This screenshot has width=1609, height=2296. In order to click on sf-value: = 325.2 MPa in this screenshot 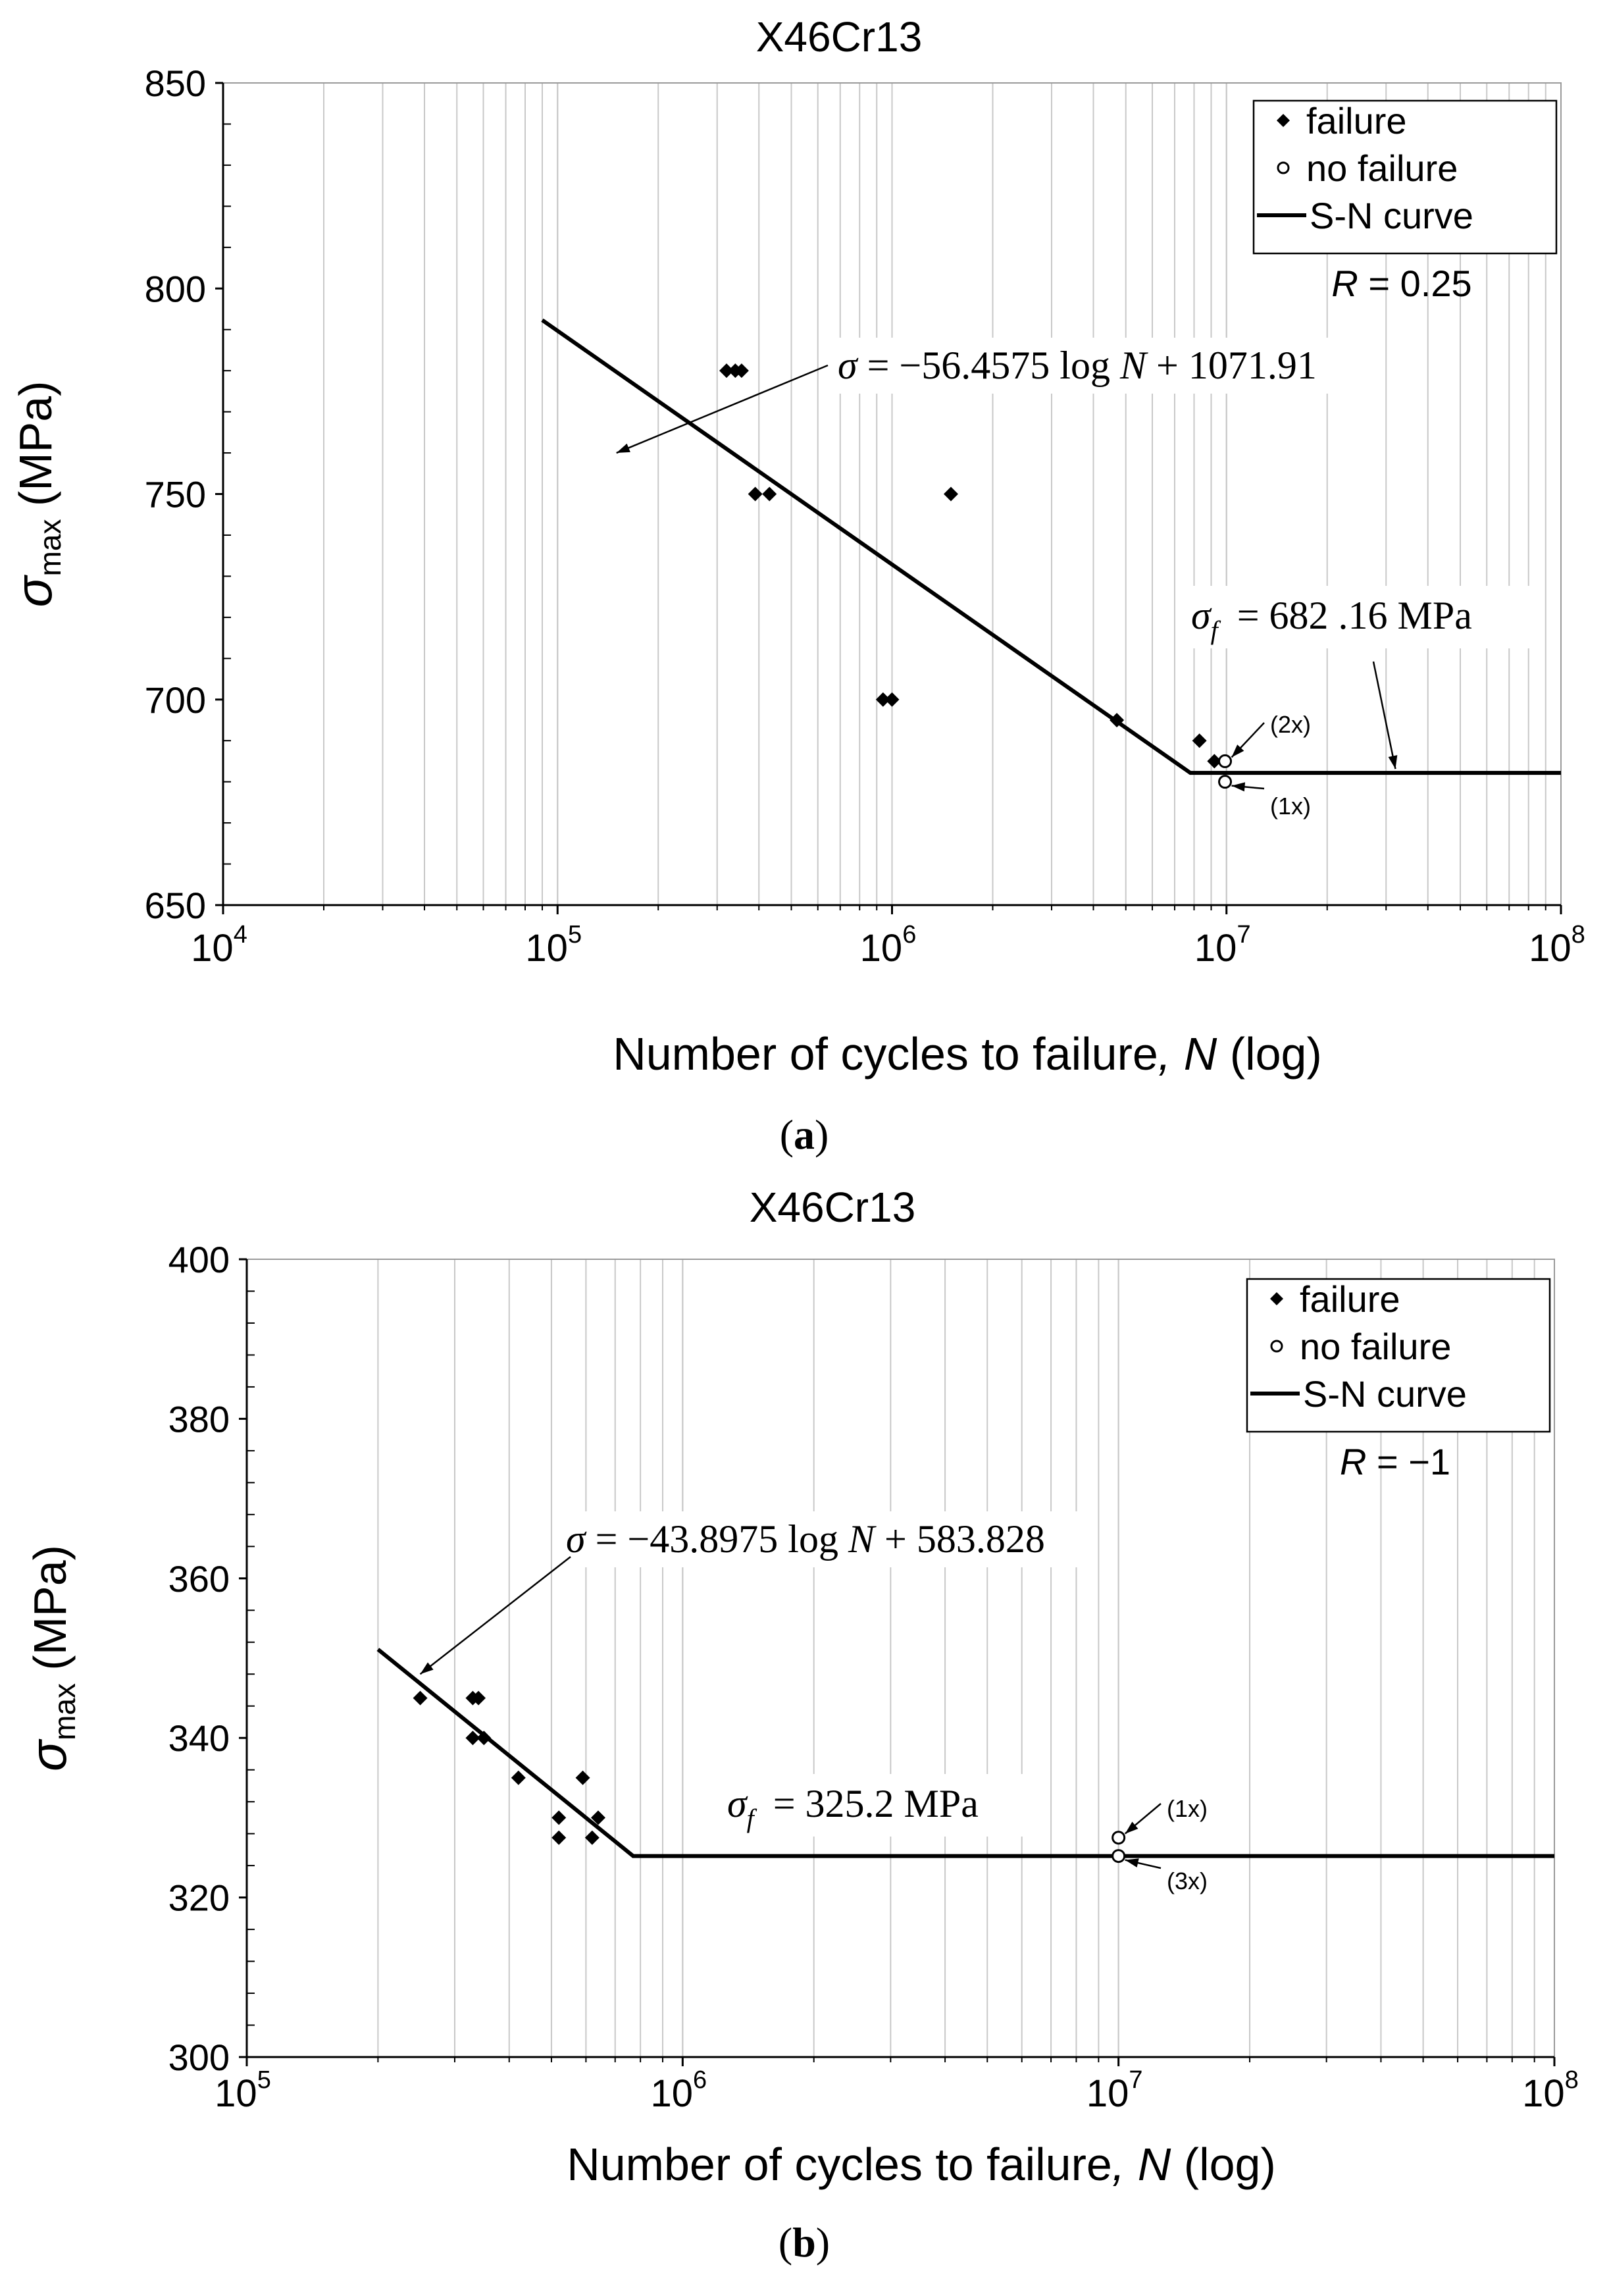, I will do `click(871, 1803)`.